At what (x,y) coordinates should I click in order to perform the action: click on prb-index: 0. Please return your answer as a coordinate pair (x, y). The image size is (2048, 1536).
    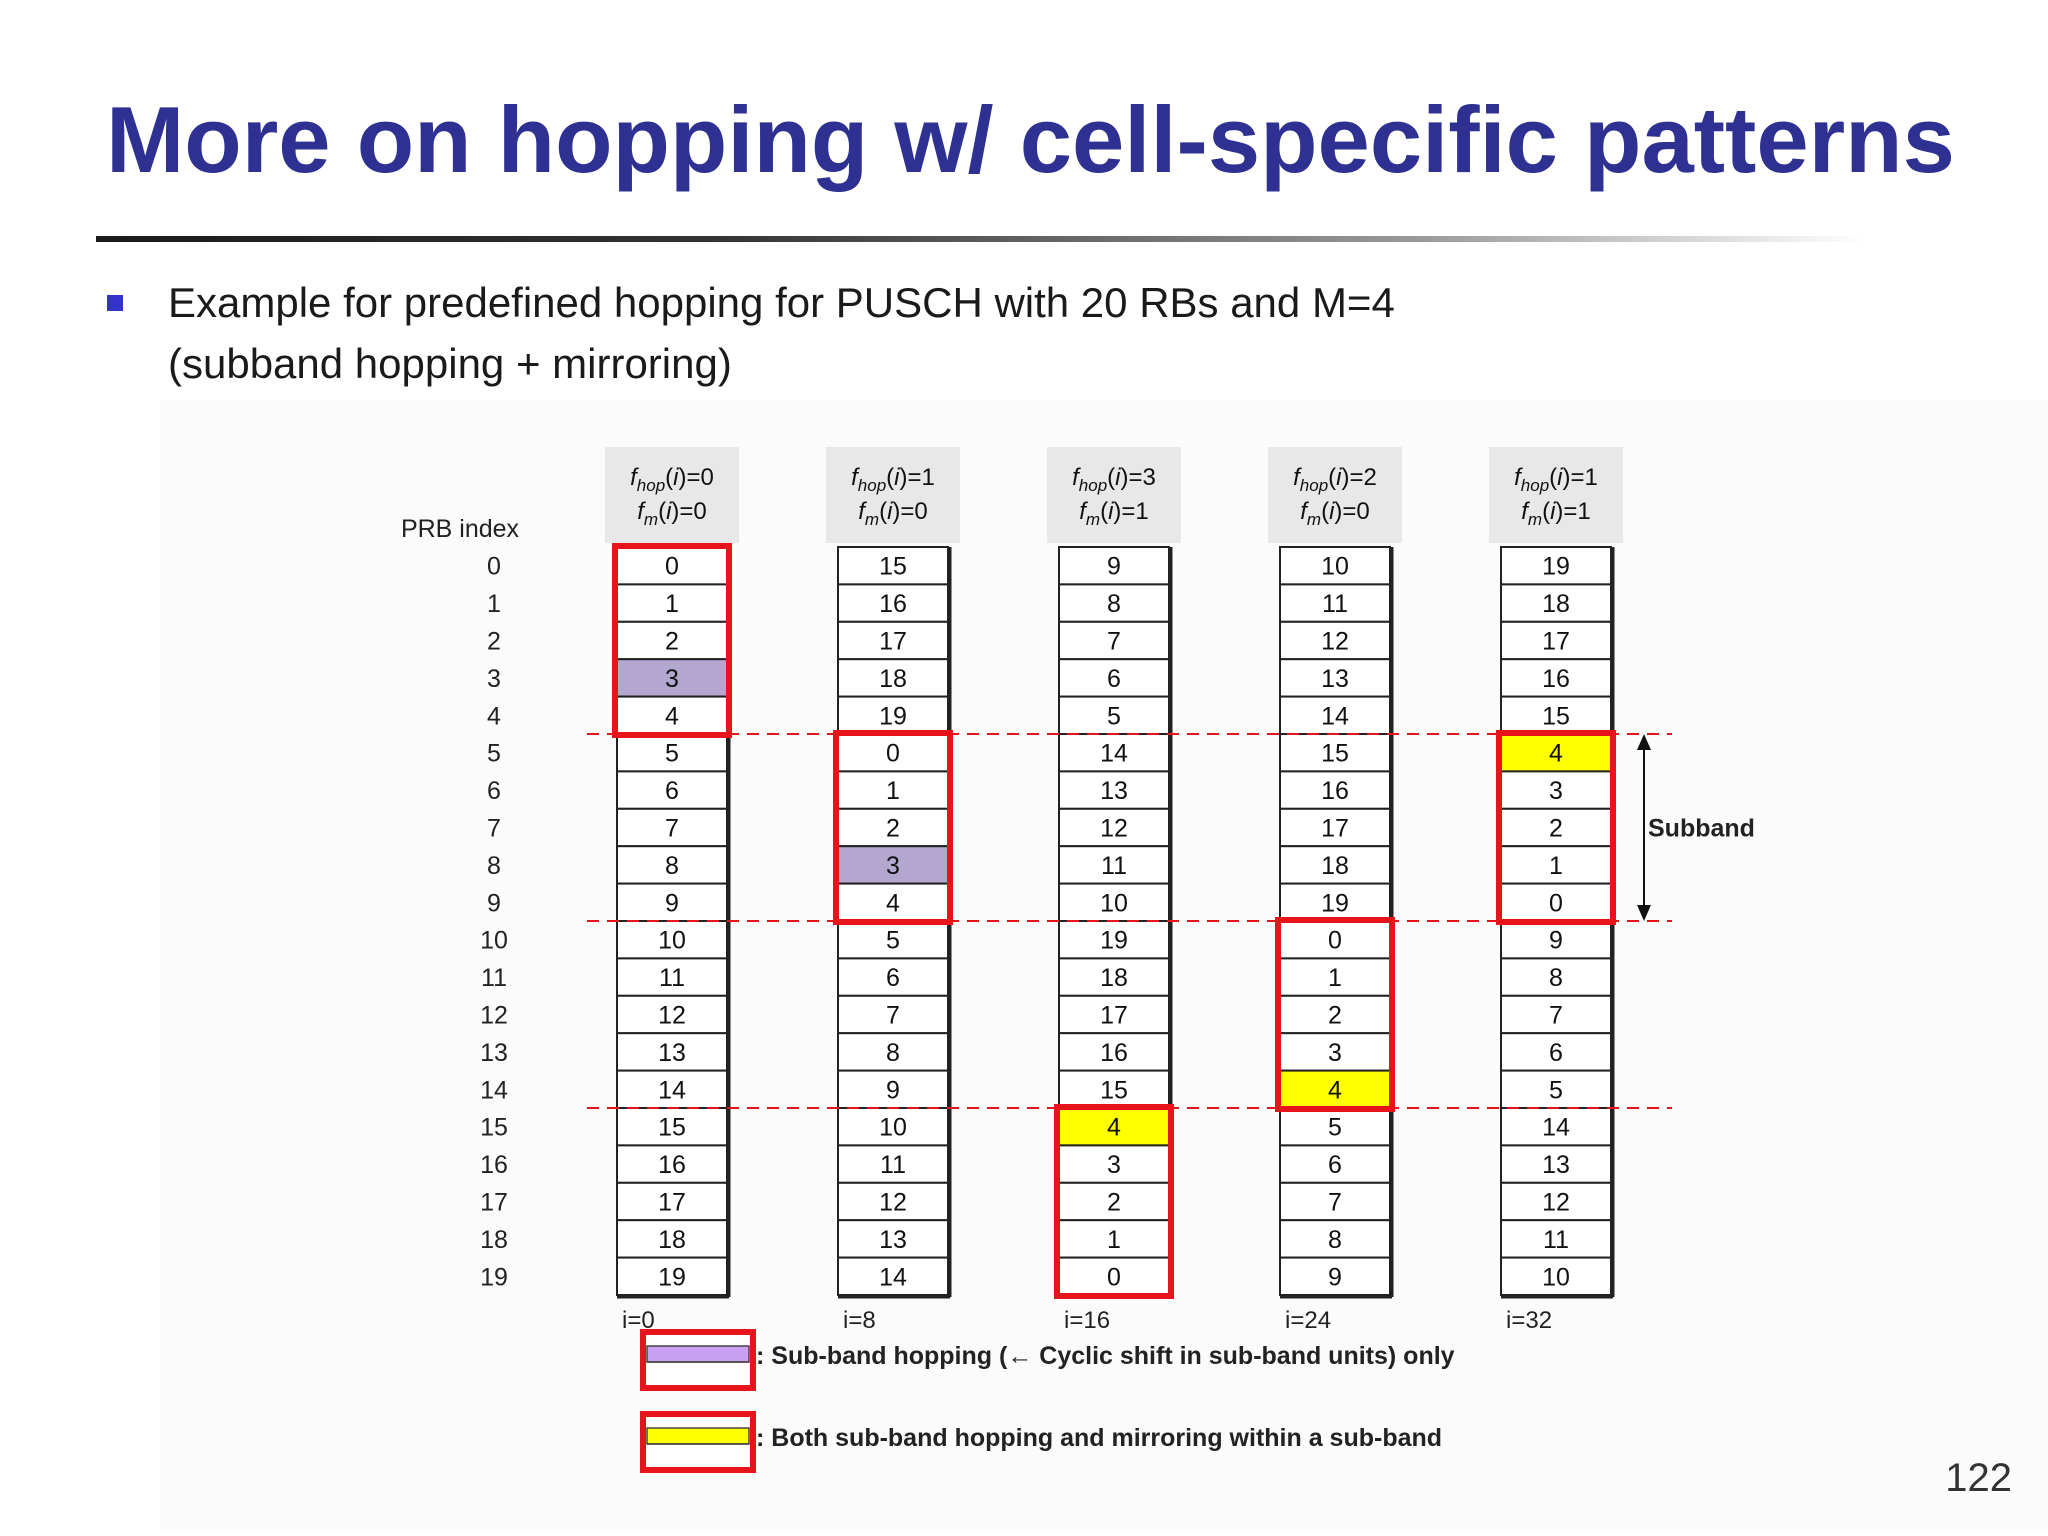
    Looking at the image, I should click on (494, 567).